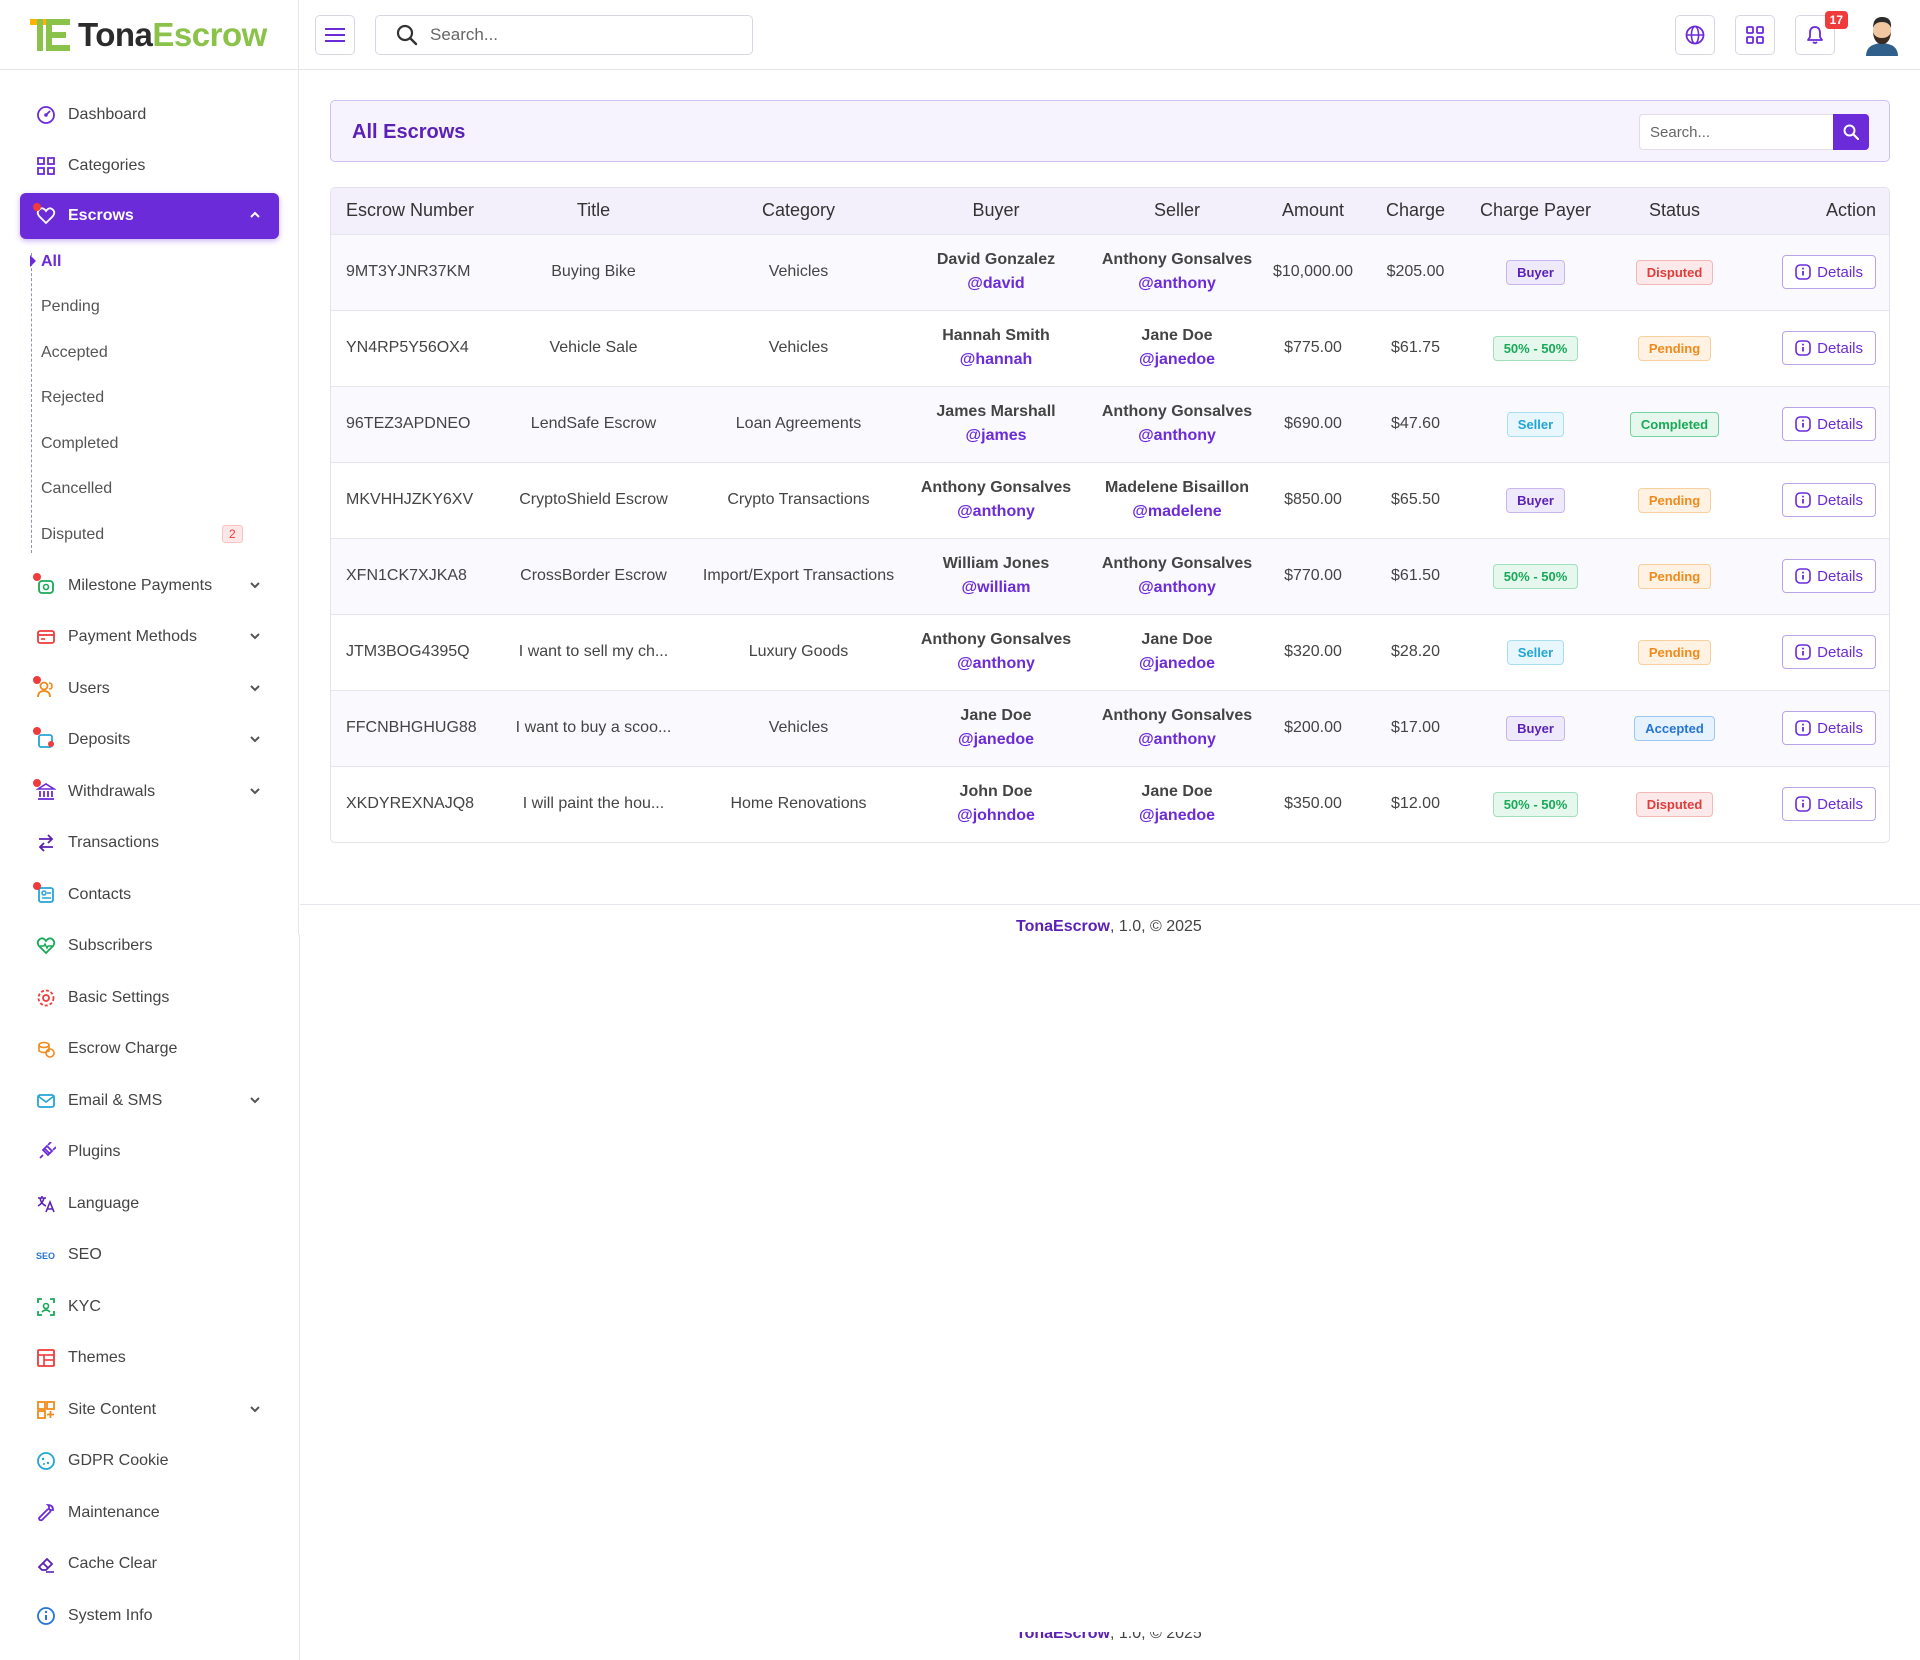 The width and height of the screenshot is (1920, 1660). Describe the element at coordinates (1755, 35) in the screenshot. I see `apps-button` at that location.